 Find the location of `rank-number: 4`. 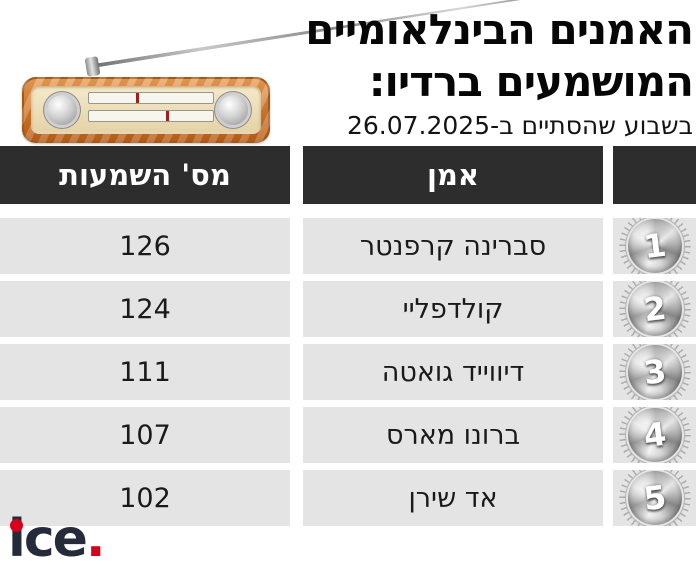

rank-number: 4 is located at coordinates (654, 435).